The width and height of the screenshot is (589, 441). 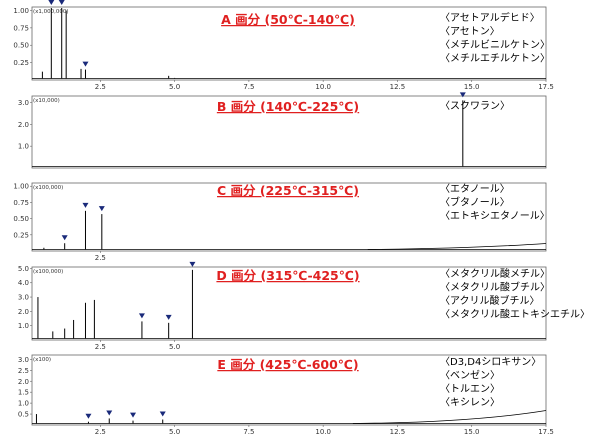 I want to click on y-tick-label: 0.5, so click(x=23, y=415).